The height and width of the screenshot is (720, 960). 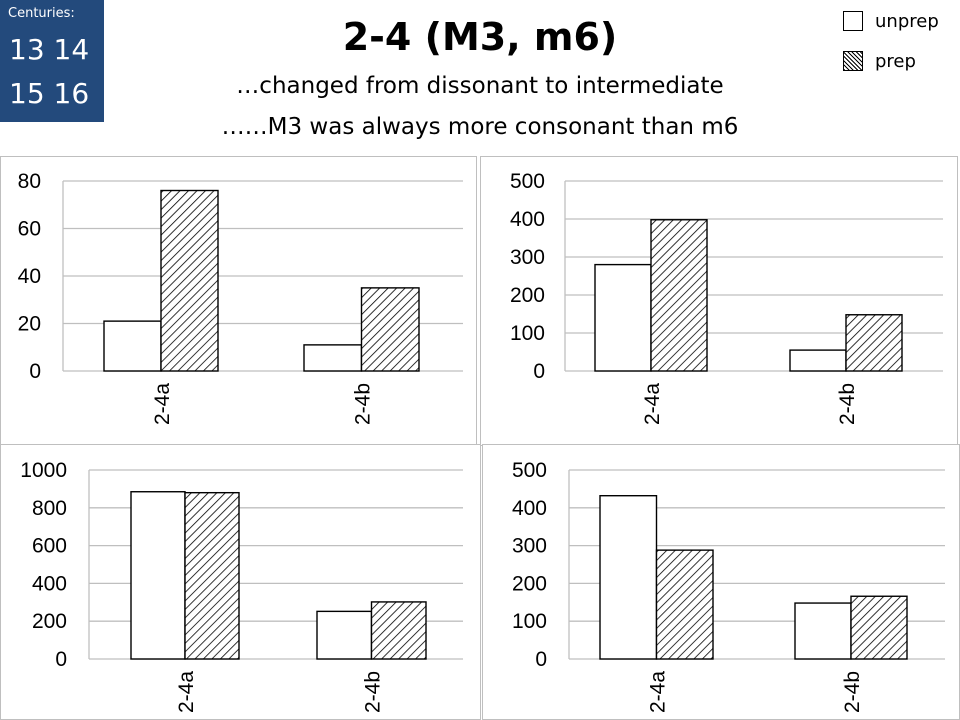 What do you see at coordinates (907, 21) in the screenshot?
I see `legend-label-unprep: unprep` at bounding box center [907, 21].